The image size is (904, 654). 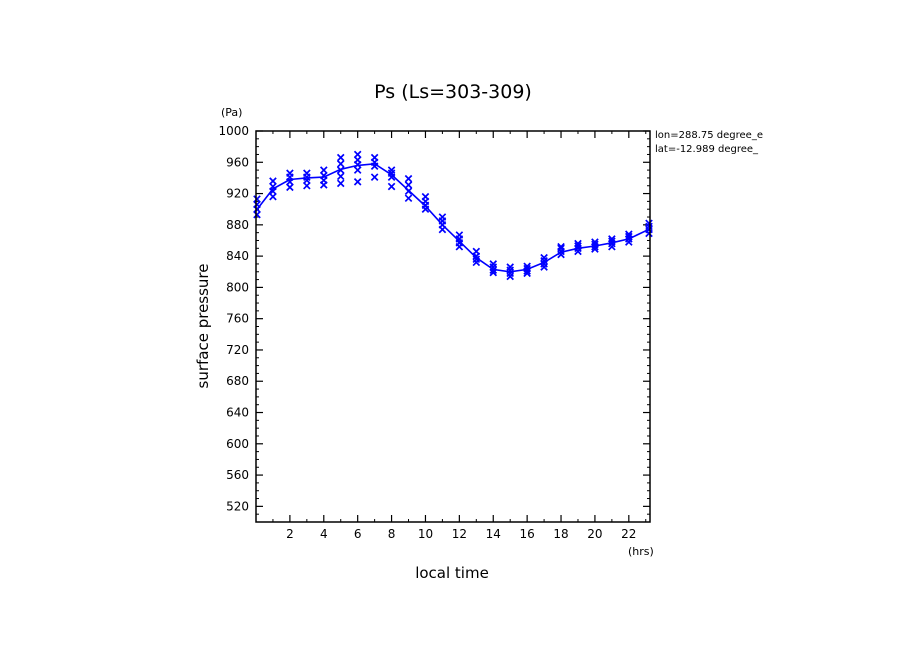 What do you see at coordinates (392, 534) in the screenshot?
I see `x-tick-label: 8` at bounding box center [392, 534].